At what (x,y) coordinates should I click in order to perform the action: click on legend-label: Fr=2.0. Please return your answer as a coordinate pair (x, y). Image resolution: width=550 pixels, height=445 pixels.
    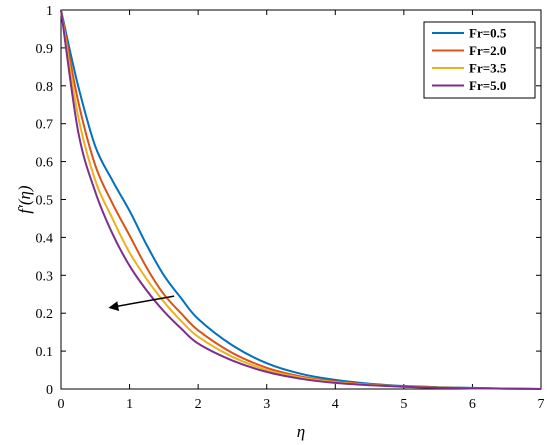
    Looking at the image, I should click on (487, 50).